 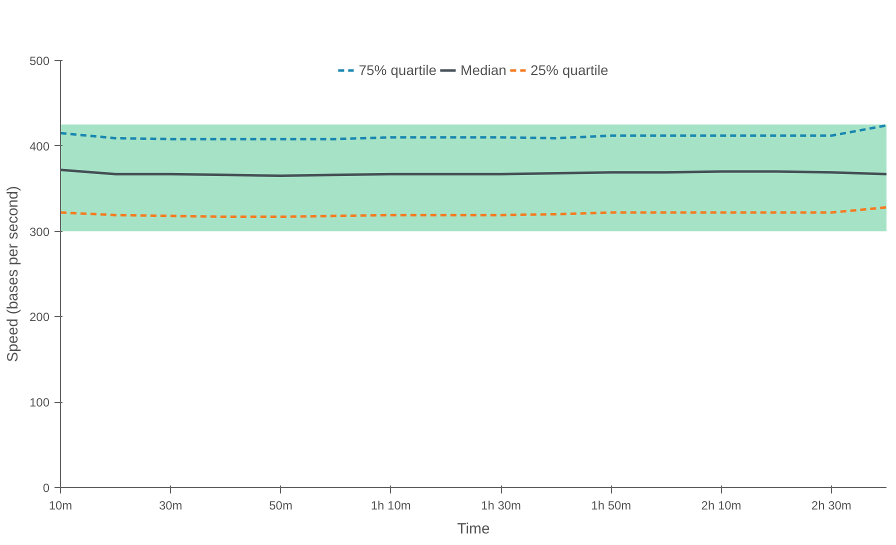 What do you see at coordinates (13, 274) in the screenshot?
I see `y-axis-title: Speed (bases per second)` at bounding box center [13, 274].